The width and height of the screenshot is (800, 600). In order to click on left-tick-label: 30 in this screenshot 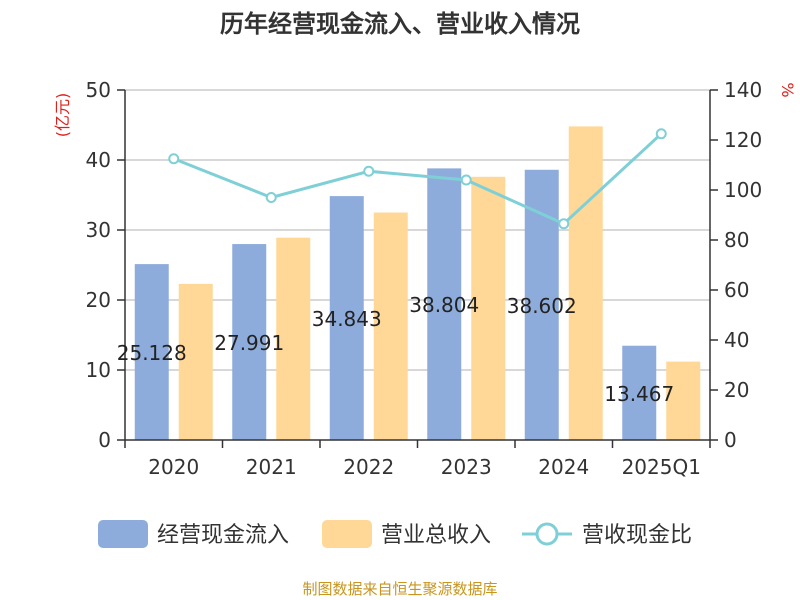, I will do `click(98, 230)`.